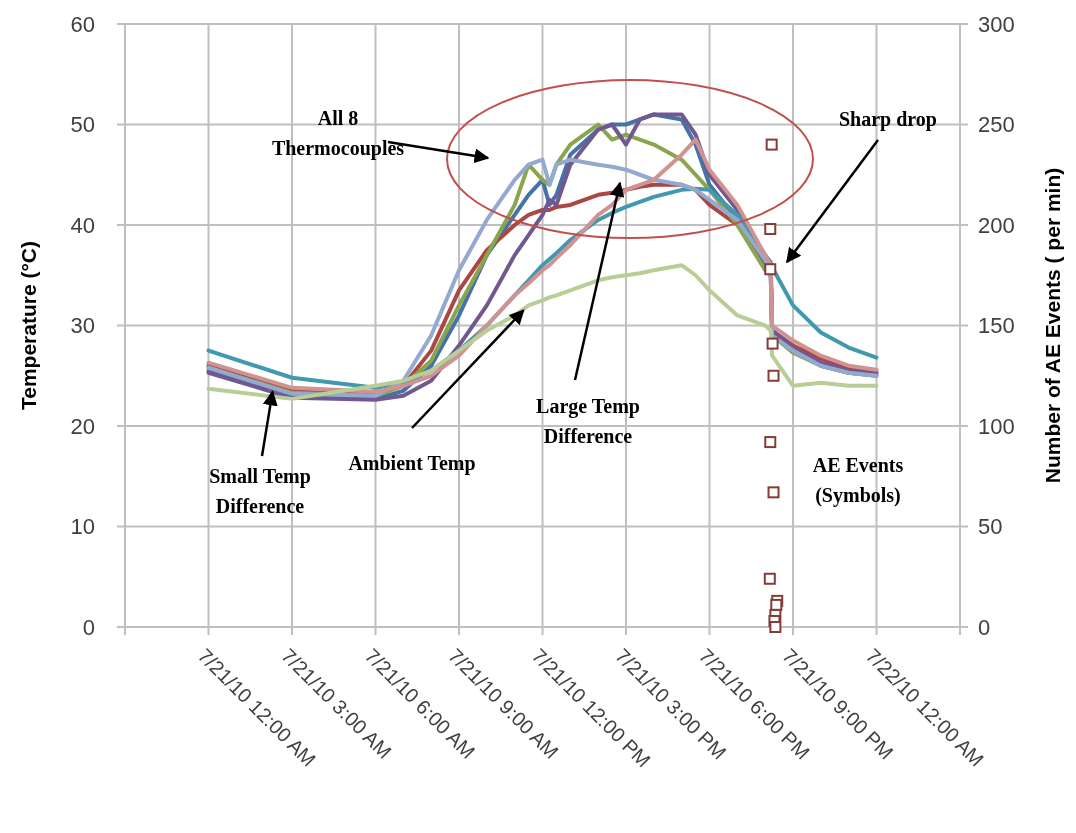 Image resolution: width=1076 pixels, height=833 pixels. What do you see at coordinates (588, 421) in the screenshot?
I see `annotation: Large Temp Difference` at bounding box center [588, 421].